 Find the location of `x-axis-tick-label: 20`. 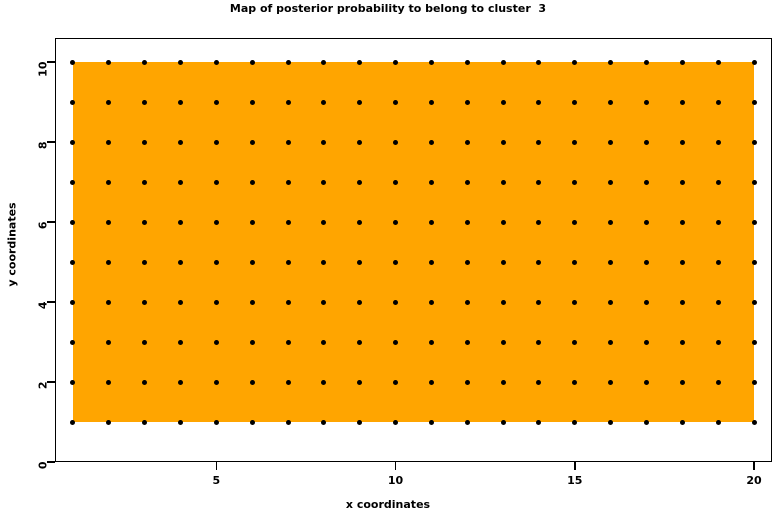

x-axis-tick-label: 20 is located at coordinates (754, 480).